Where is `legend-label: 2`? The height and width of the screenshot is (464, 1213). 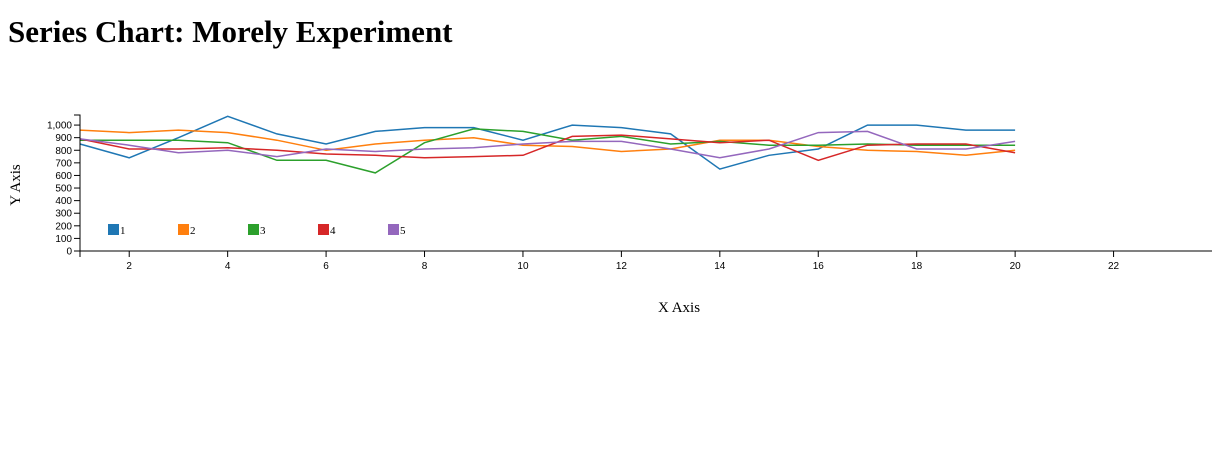
legend-label: 2 is located at coordinates (193, 231).